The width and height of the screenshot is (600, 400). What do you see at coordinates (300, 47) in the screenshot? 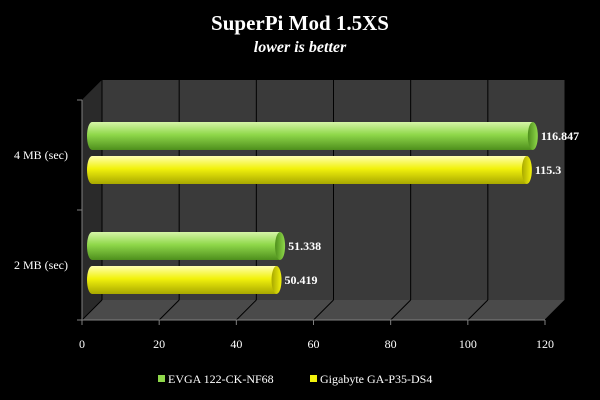
I see `chart-subtitle: lower is better` at bounding box center [300, 47].